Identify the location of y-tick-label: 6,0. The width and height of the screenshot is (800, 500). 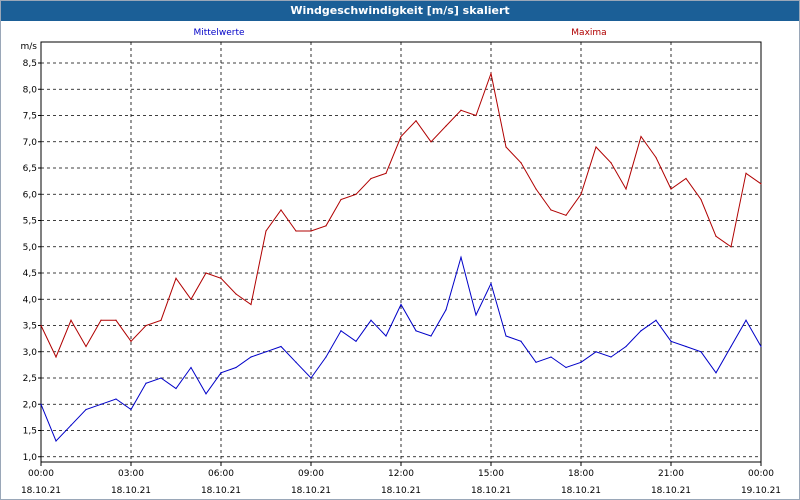
(30, 195).